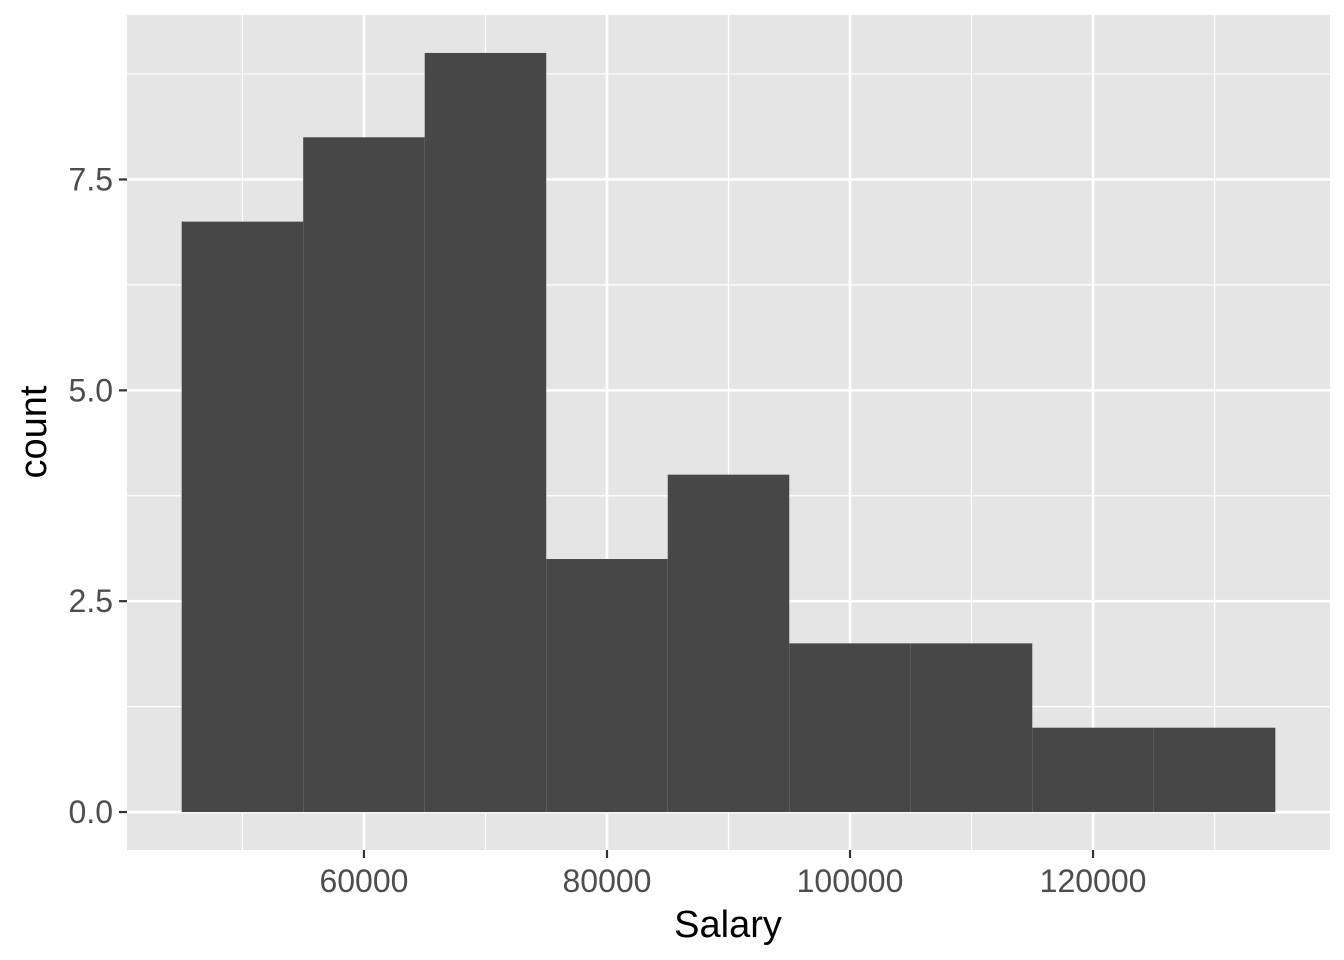 This screenshot has width=1344, height=960. Describe the element at coordinates (606, 881) in the screenshot. I see `x-tick-label: 80000` at that location.